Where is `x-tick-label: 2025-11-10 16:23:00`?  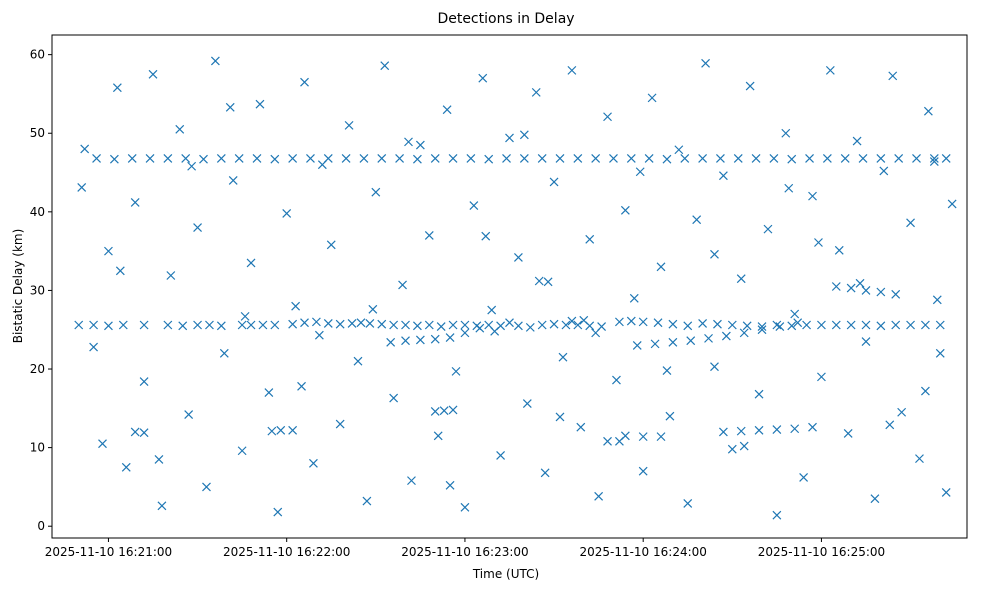 x-tick-label: 2025-11-10 16:23:00 is located at coordinates (464, 552).